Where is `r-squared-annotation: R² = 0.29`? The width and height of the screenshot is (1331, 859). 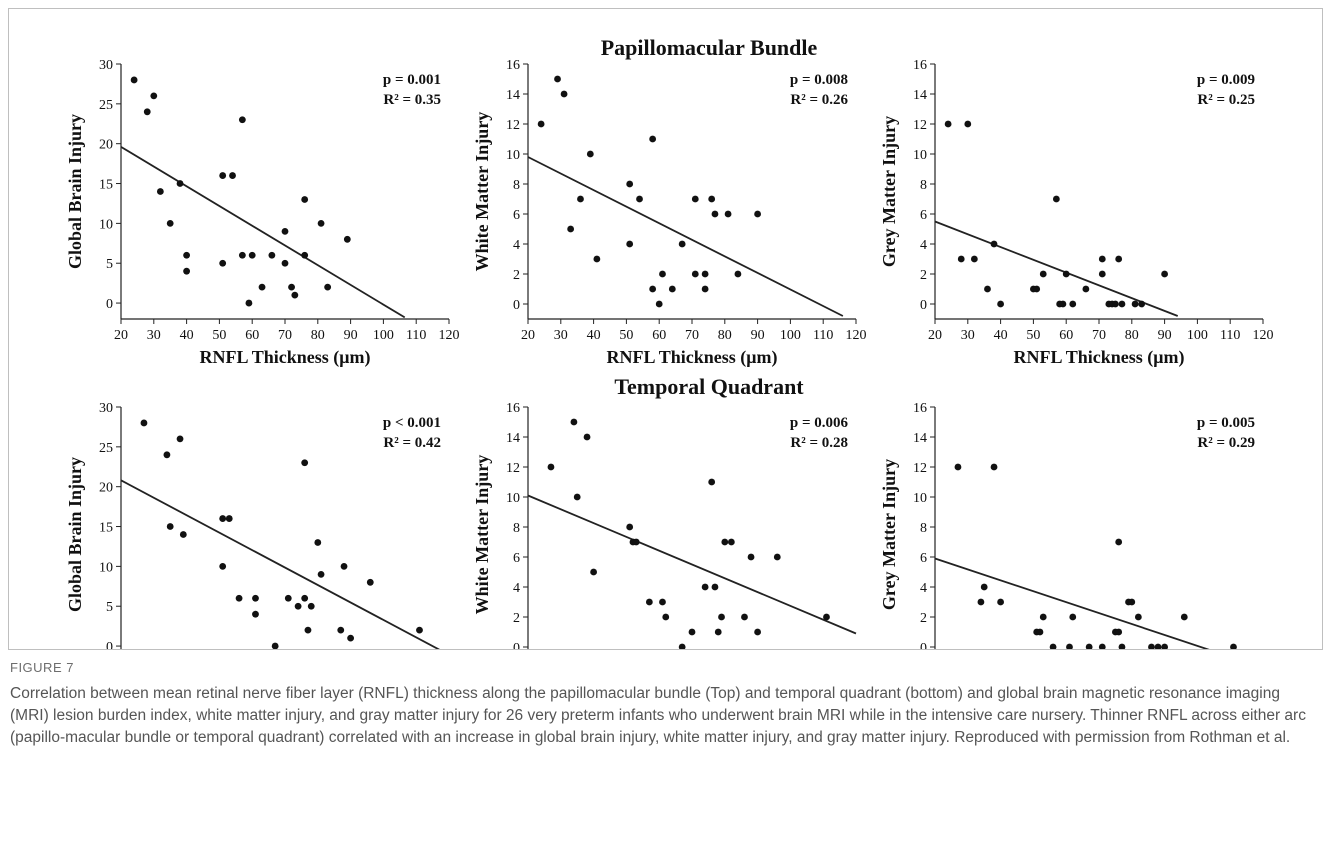 r-squared-annotation: R² = 0.29 is located at coordinates (1226, 443).